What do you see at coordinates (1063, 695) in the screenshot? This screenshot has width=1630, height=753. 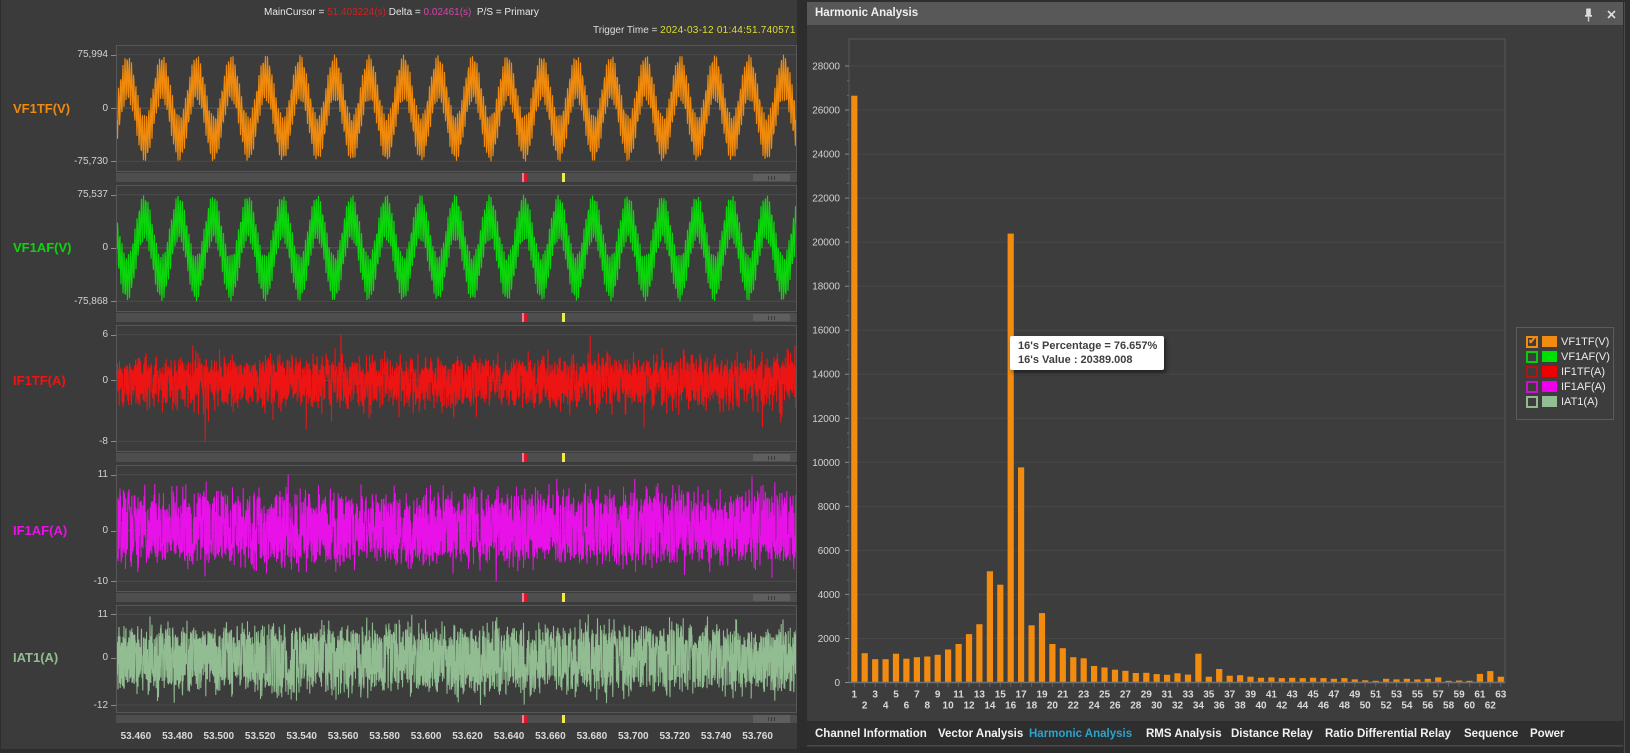 I see `svg-text: 21` at bounding box center [1063, 695].